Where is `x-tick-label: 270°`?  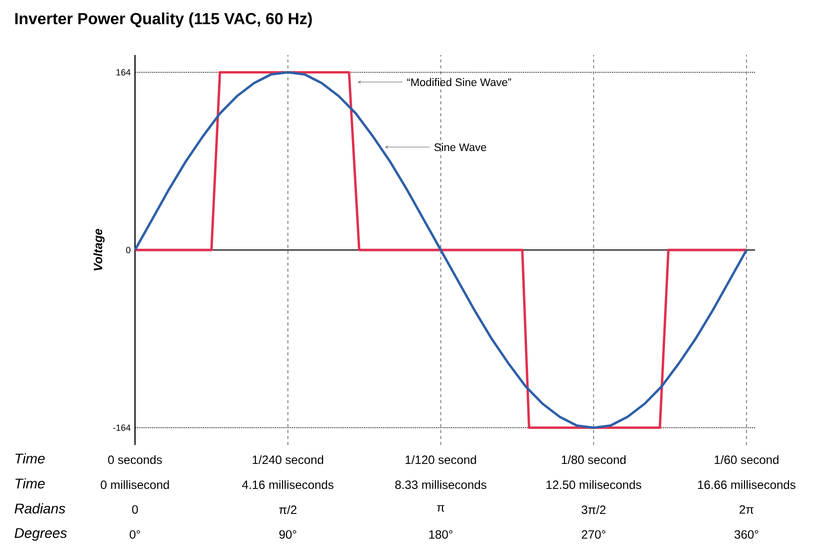 x-tick-label: 270° is located at coordinates (594, 534).